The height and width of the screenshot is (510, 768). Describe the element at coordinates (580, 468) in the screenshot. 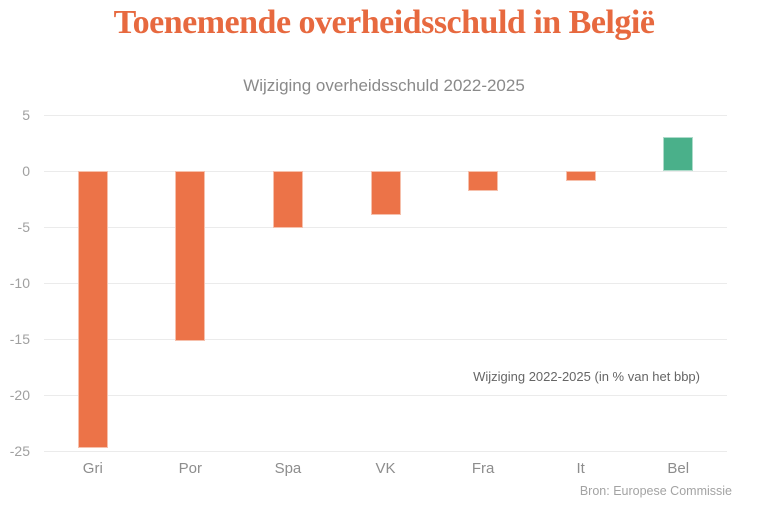

I see `x-axis-tick-label: It` at that location.